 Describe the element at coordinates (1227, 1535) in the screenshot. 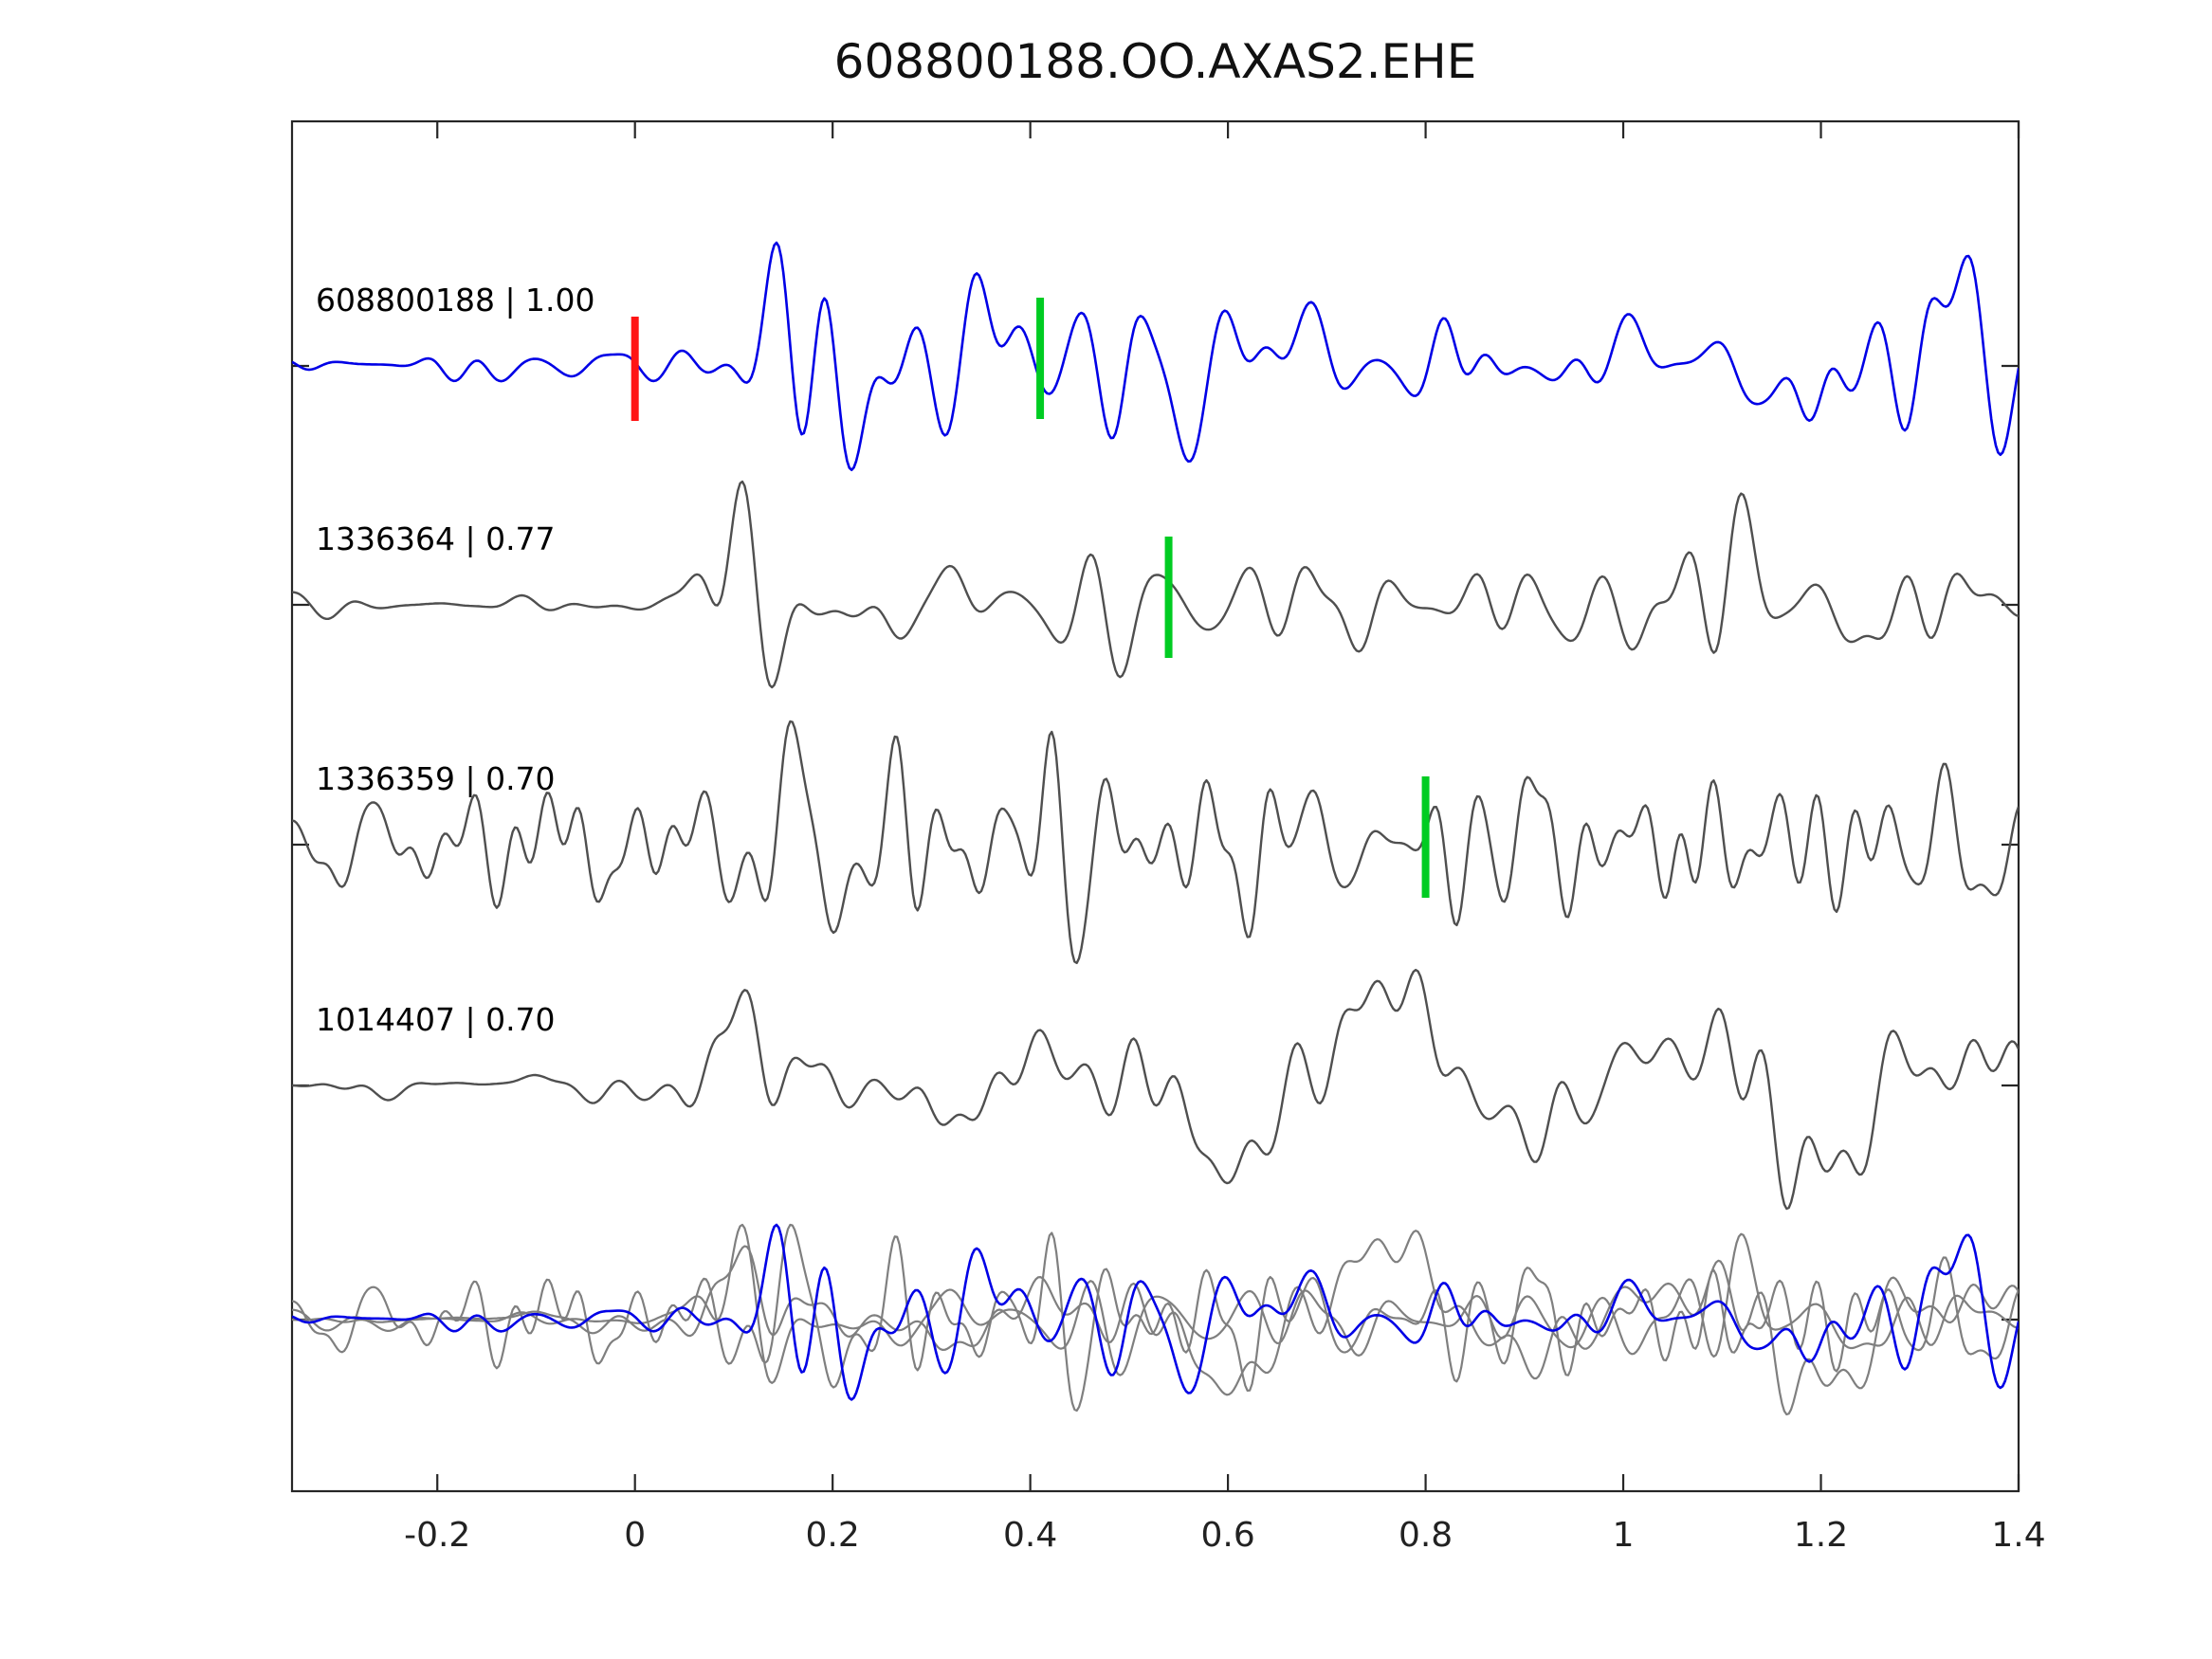

I see `x-tick-label: 0.6` at that location.